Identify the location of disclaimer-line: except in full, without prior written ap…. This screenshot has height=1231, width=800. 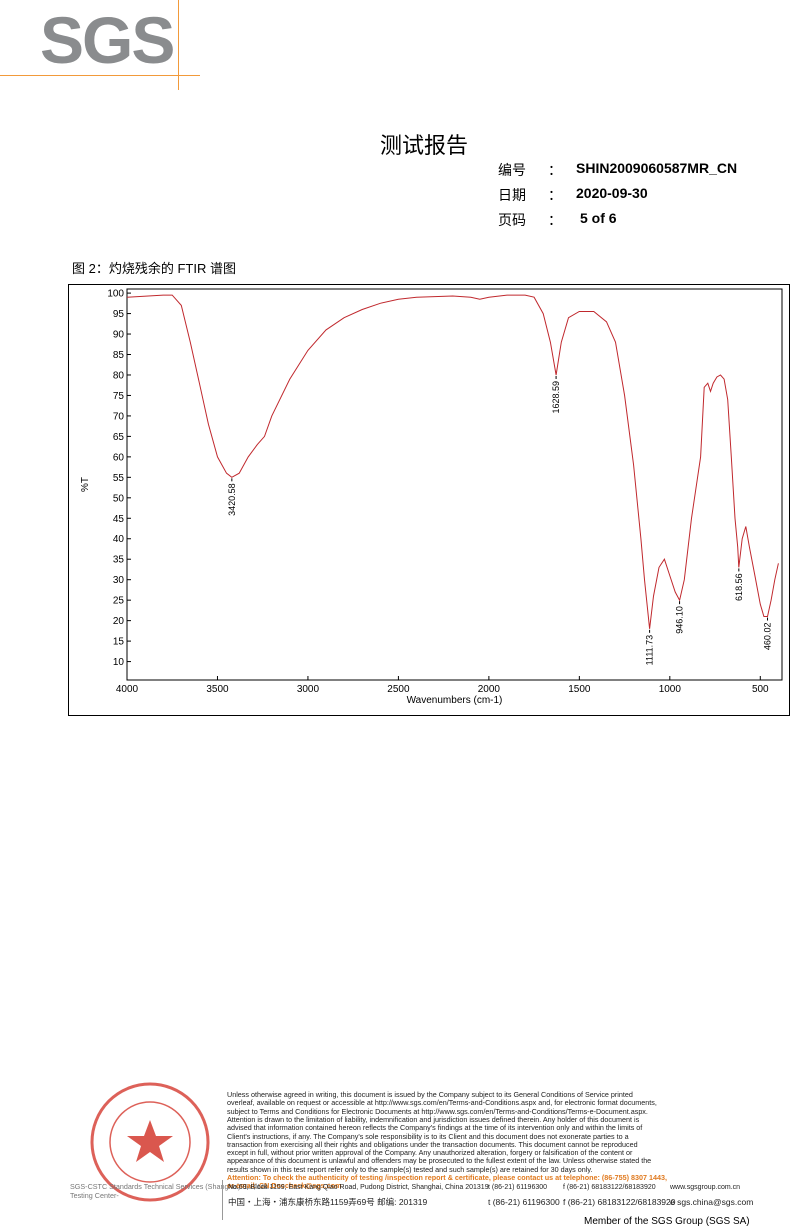
(430, 1153).